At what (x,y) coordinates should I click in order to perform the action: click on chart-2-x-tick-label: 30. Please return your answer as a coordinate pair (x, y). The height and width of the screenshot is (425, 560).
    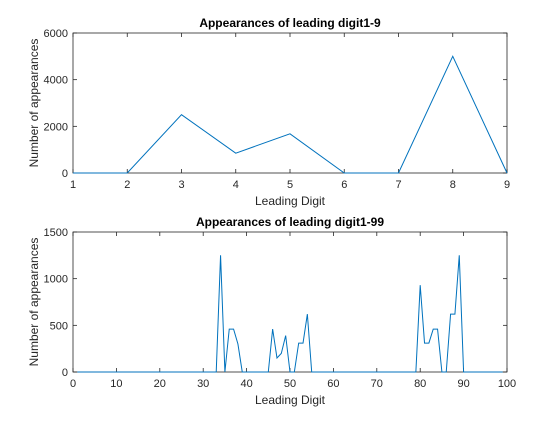
    Looking at the image, I should click on (203, 384).